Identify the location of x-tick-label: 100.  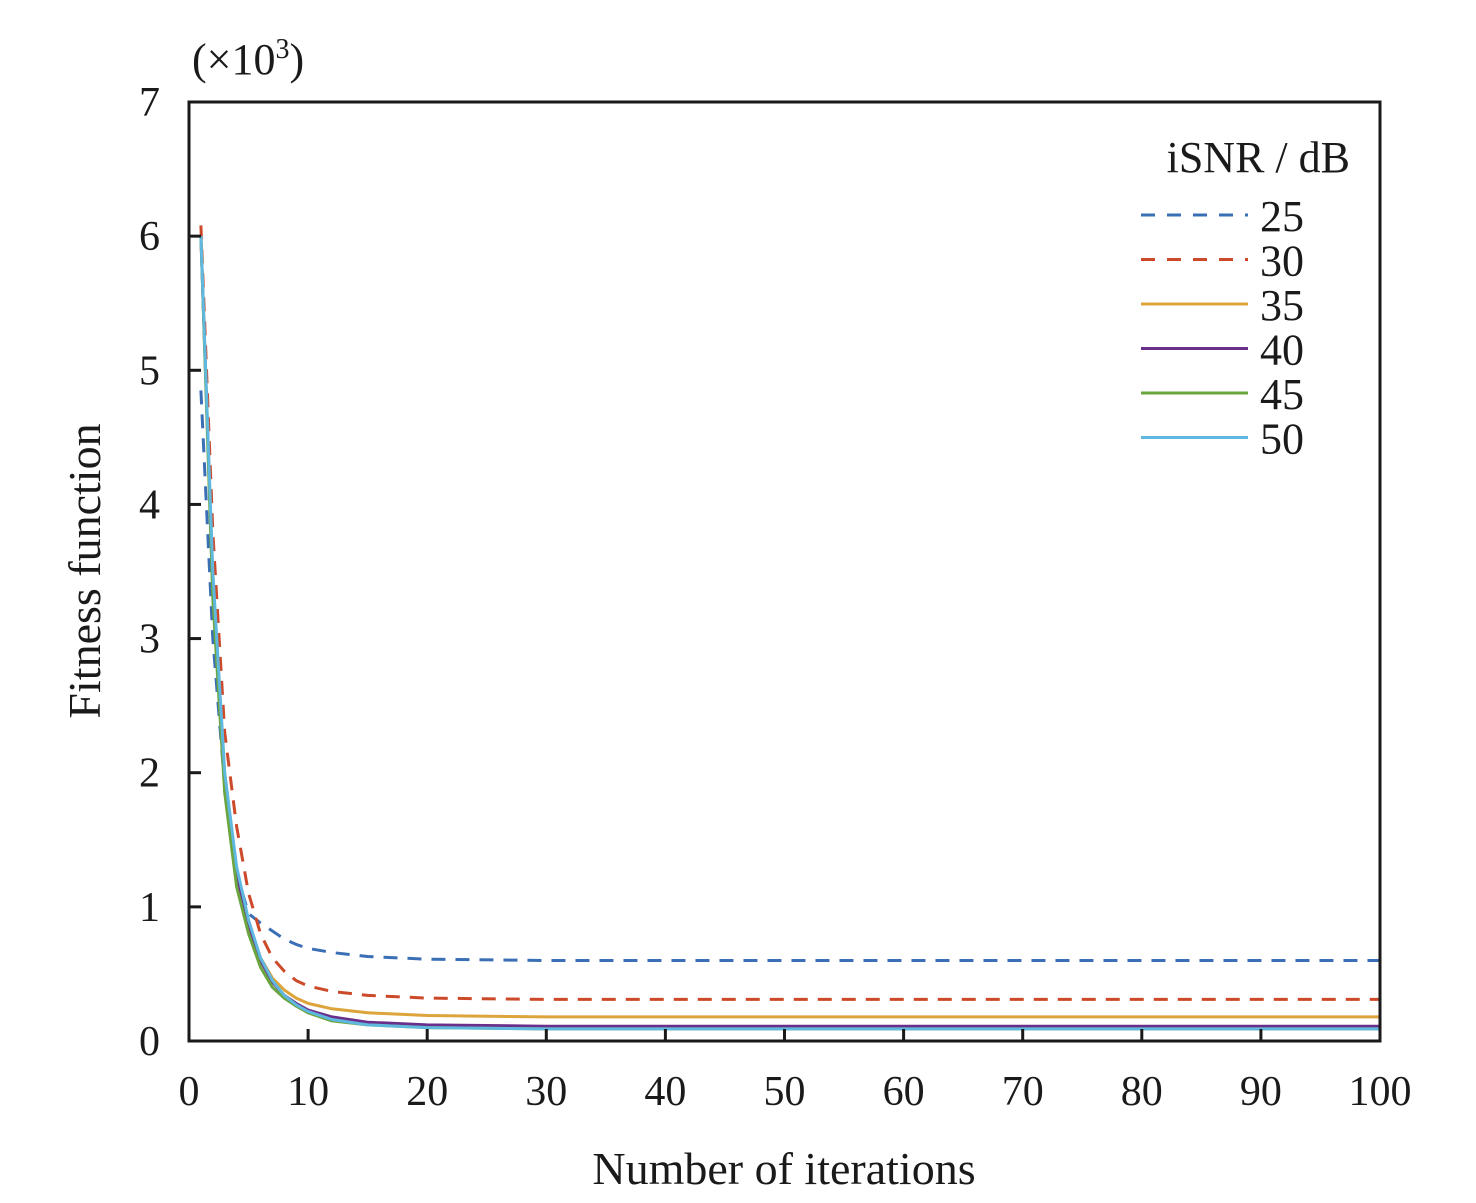
(1380, 1092).